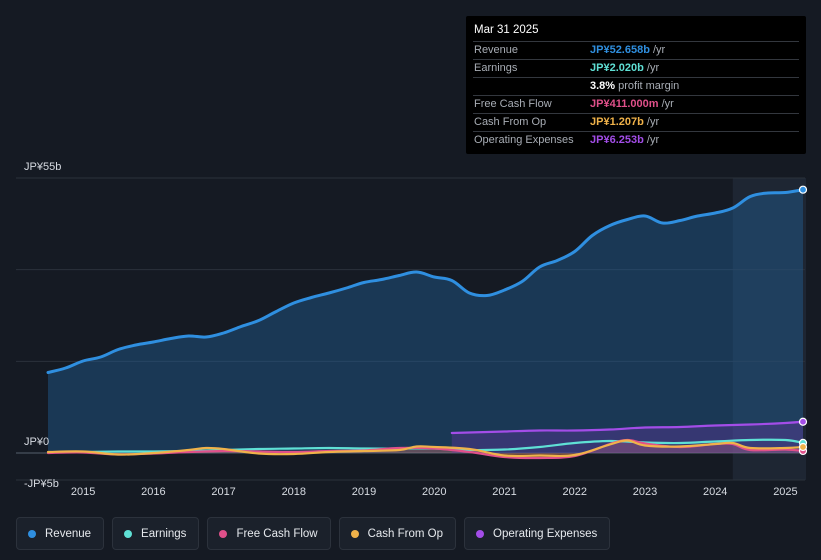  I want to click on tooltip-value: JP¥1.207b, so click(617, 122).